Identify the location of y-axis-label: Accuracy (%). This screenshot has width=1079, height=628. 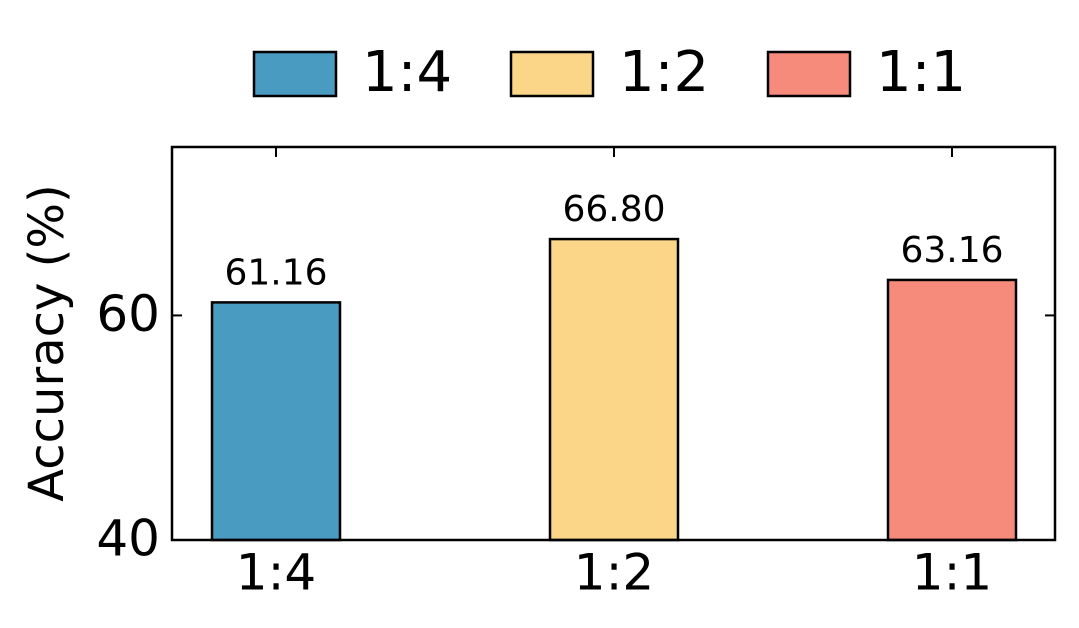
(47, 342).